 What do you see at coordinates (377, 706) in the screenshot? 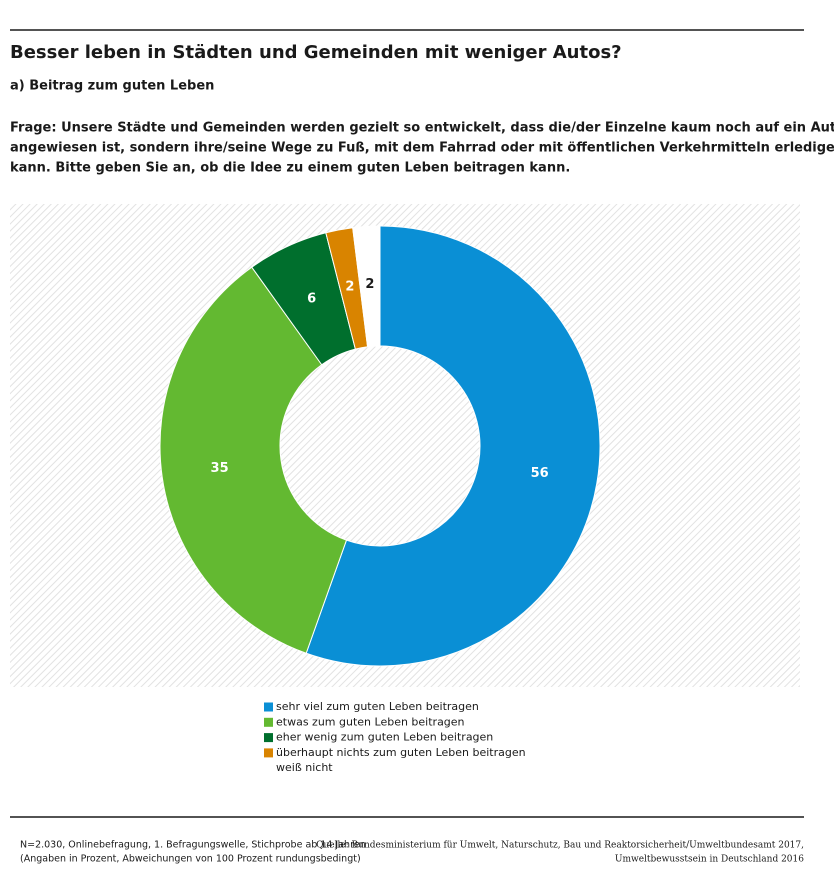
I see `legend-label: sehr viel zum guten Leben beitragen` at bounding box center [377, 706].